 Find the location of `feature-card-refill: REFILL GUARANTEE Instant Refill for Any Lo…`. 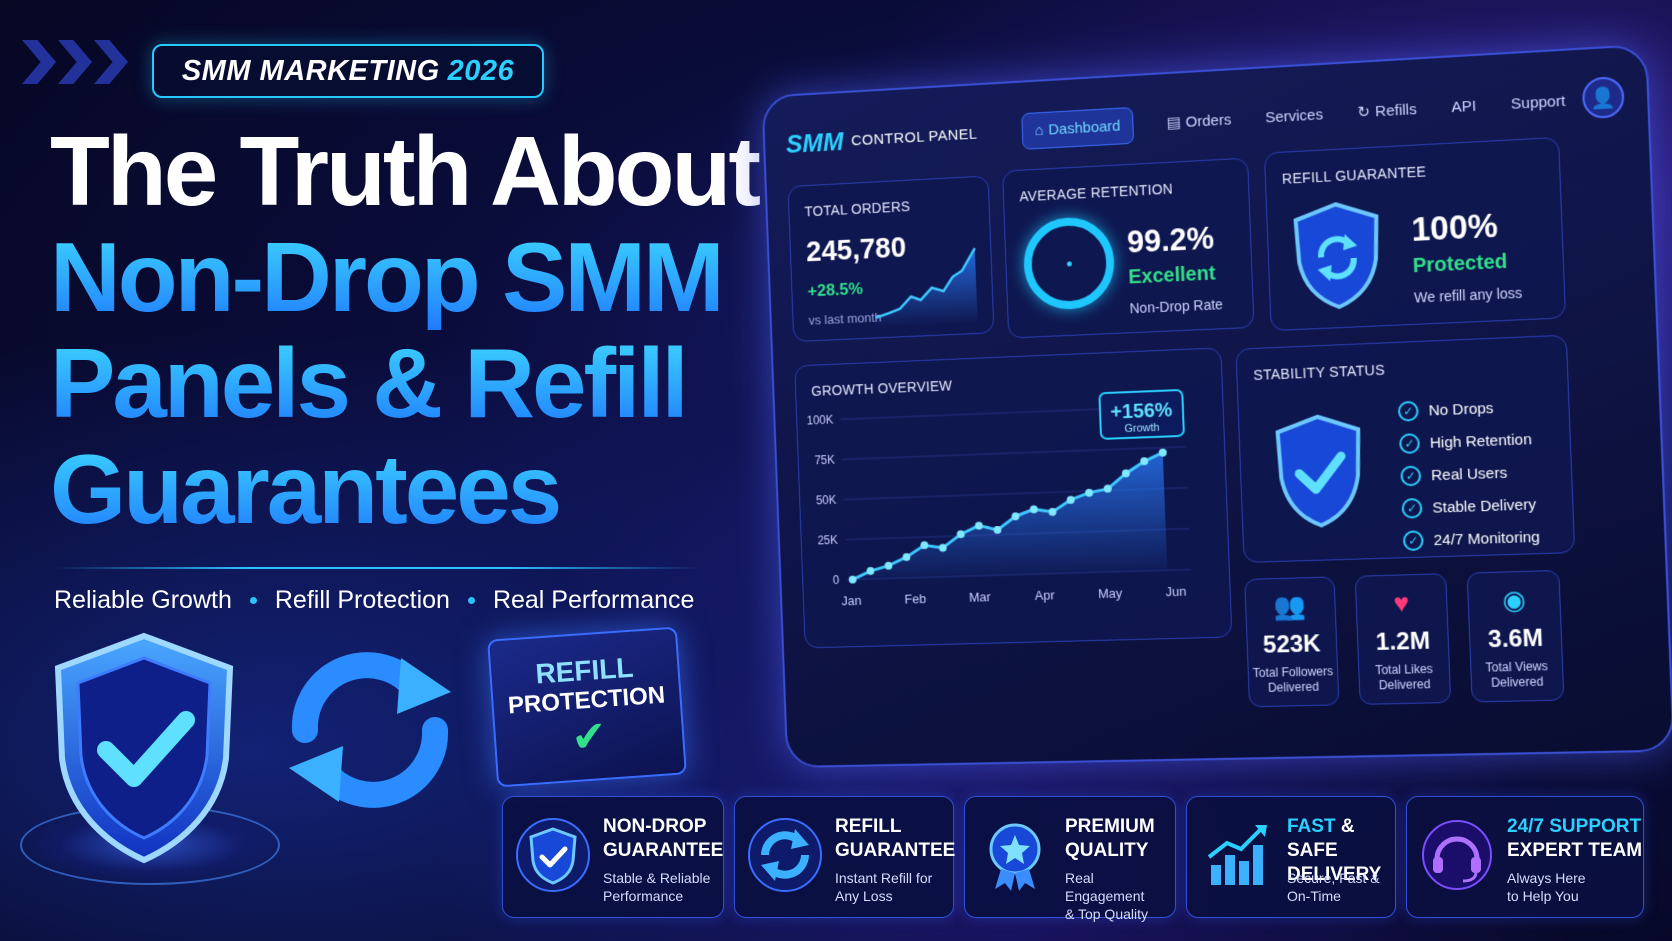

feature-card-refill: REFILL GUARANTEE Instant Refill for Any Lo… is located at coordinates (844, 857).